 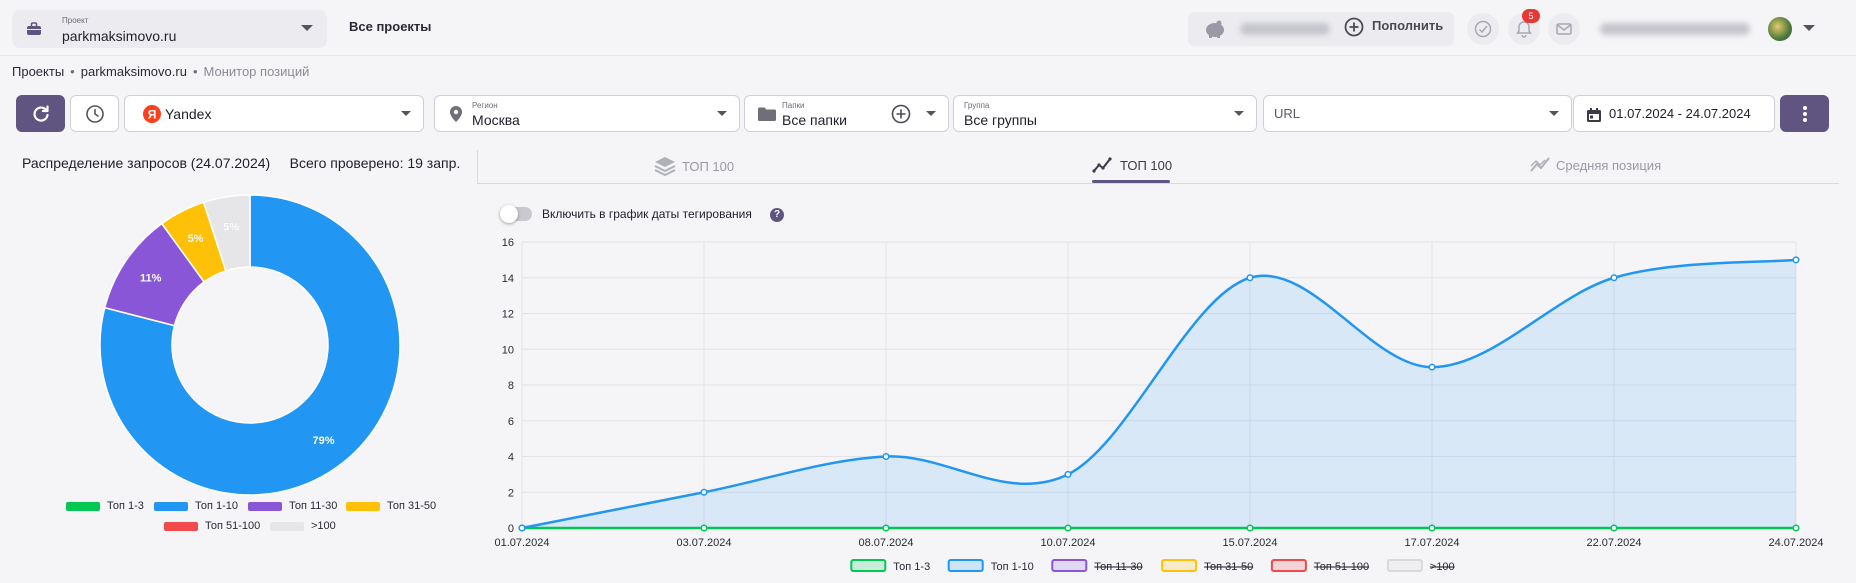 I want to click on y-tick-label: 6, so click(x=511, y=422).